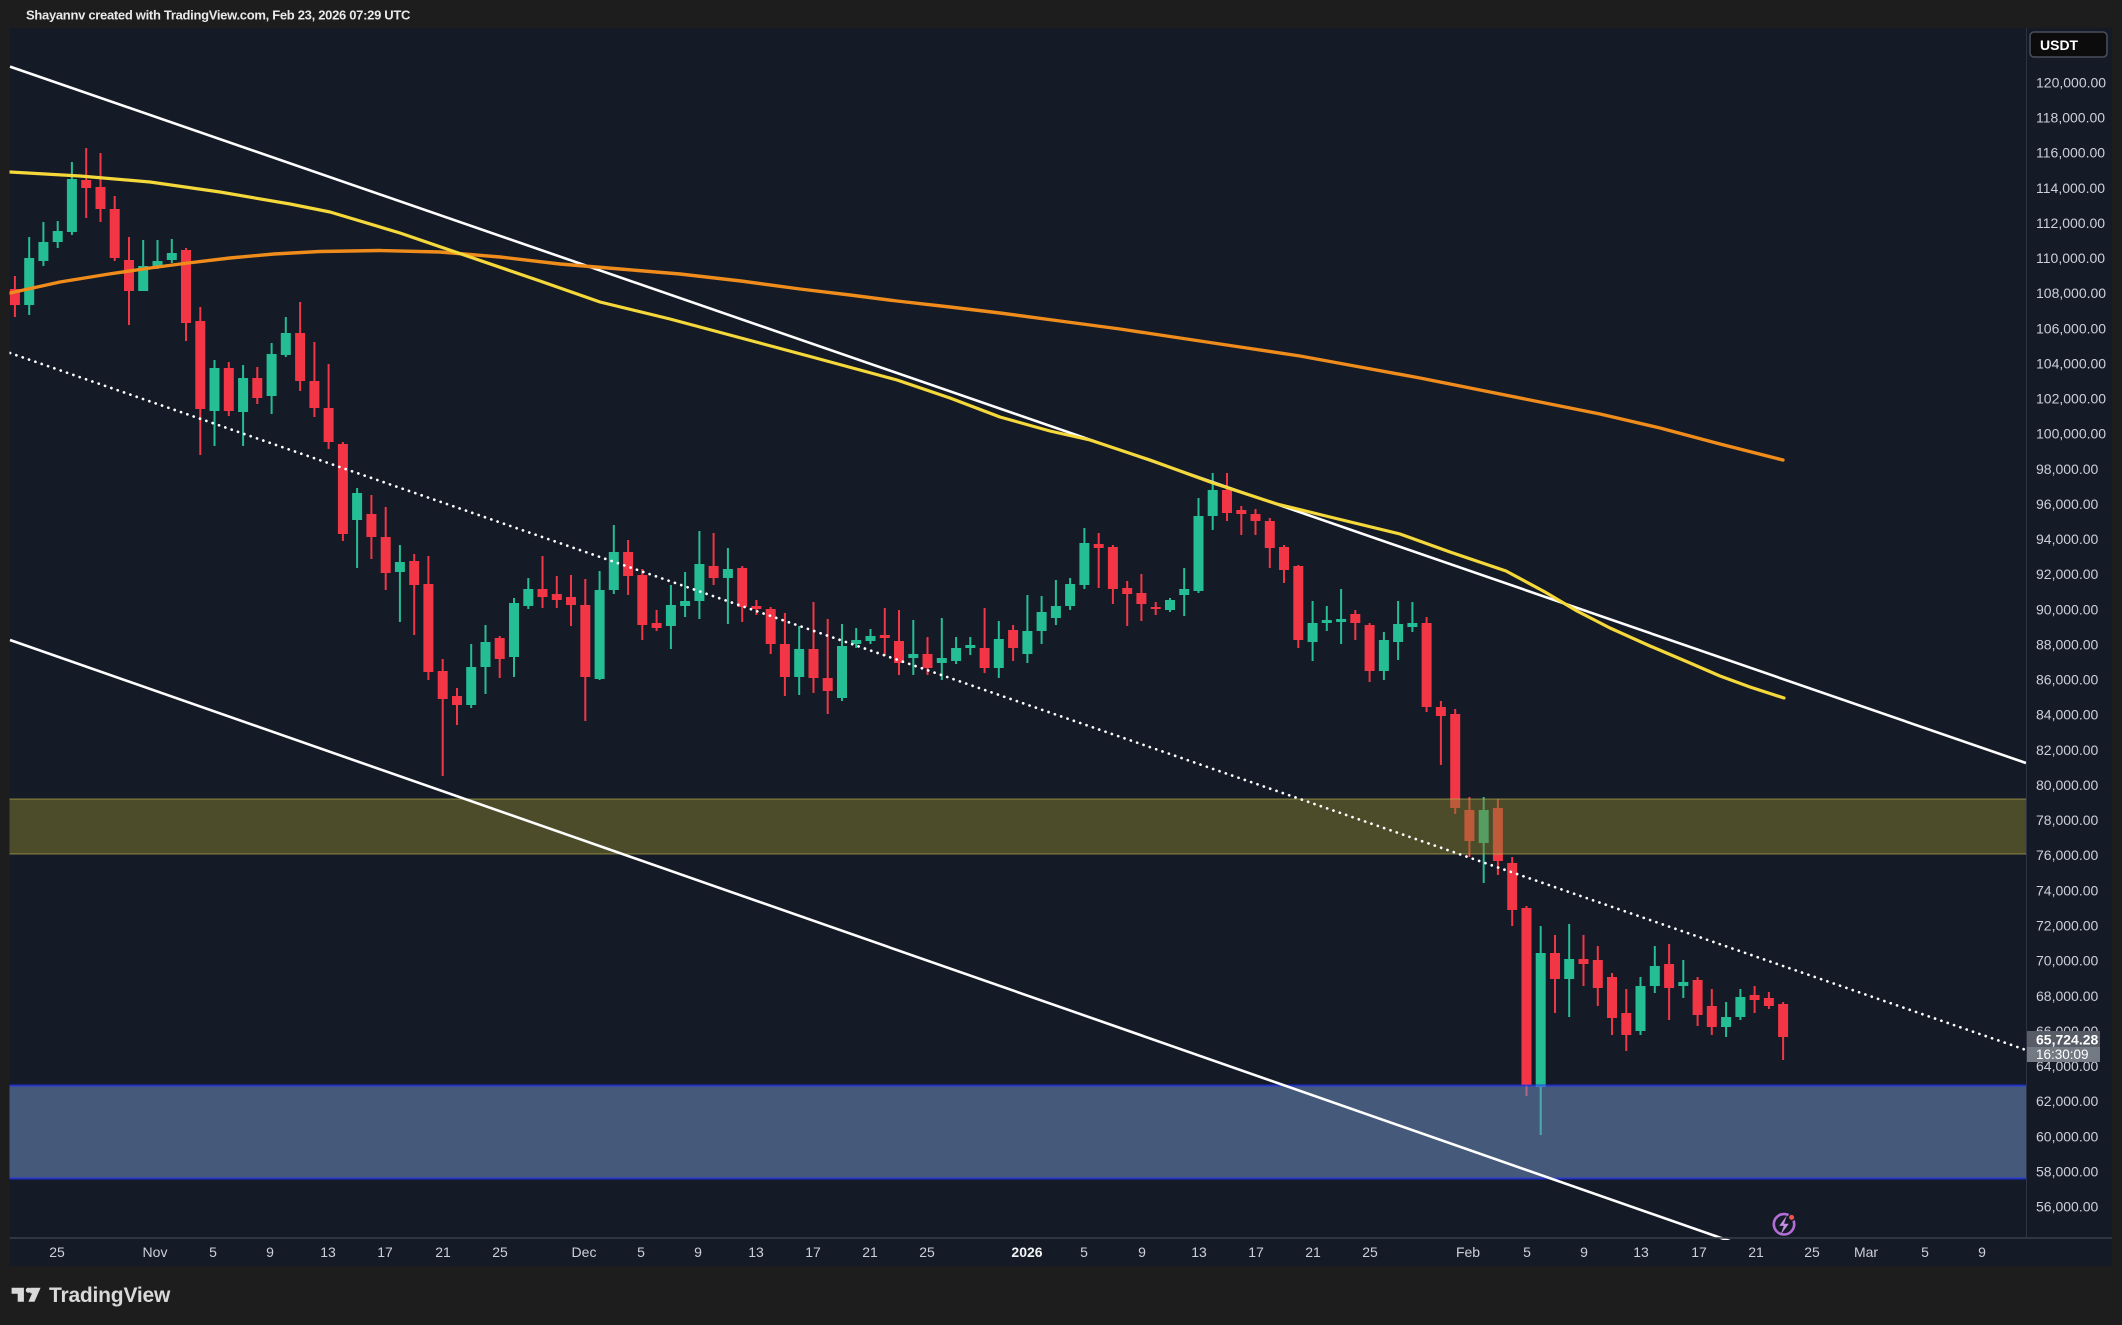  Describe the element at coordinates (1468, 1252) in the screenshot. I see `svg-text: Feb` at that location.